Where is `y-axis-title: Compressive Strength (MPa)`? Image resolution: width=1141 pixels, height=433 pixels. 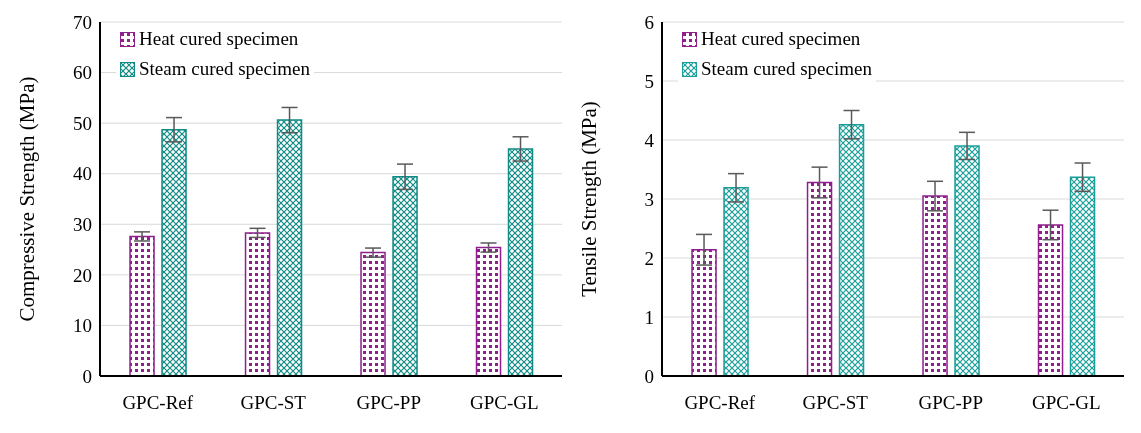
y-axis-title: Compressive Strength (MPa) is located at coordinates (27, 199).